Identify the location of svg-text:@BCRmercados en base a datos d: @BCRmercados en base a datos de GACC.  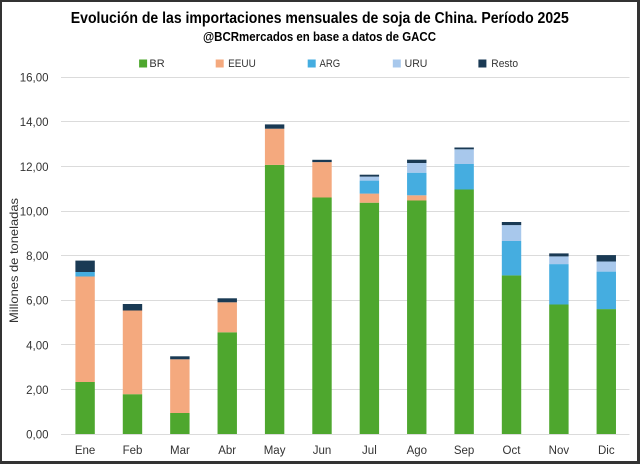
(319, 37).